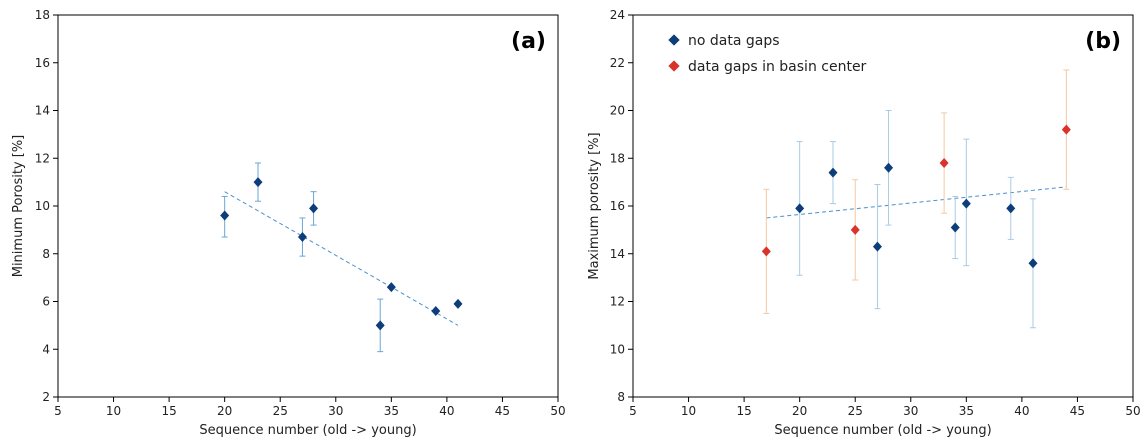 This screenshot has height=439, width=1143. What do you see at coordinates (882, 430) in the screenshot?
I see `x-axis-label-b: Sequence number (old -> young)` at bounding box center [882, 430].